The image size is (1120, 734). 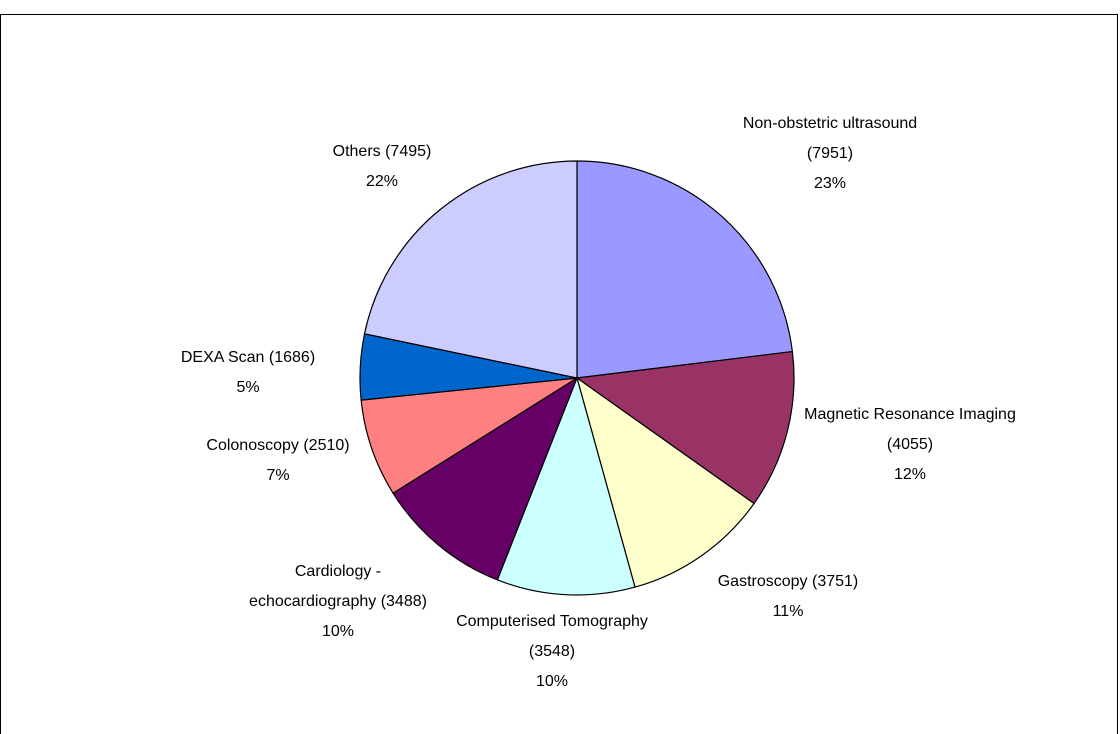 What do you see at coordinates (277, 475) in the screenshot?
I see `slice-percent-label: 7%` at bounding box center [277, 475].